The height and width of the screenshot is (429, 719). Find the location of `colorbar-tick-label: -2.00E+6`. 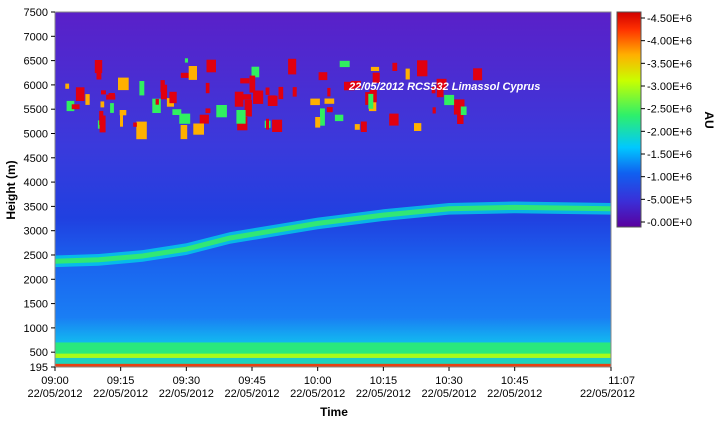

colorbar-tick-label: -2.00E+6 is located at coordinates (669, 132).